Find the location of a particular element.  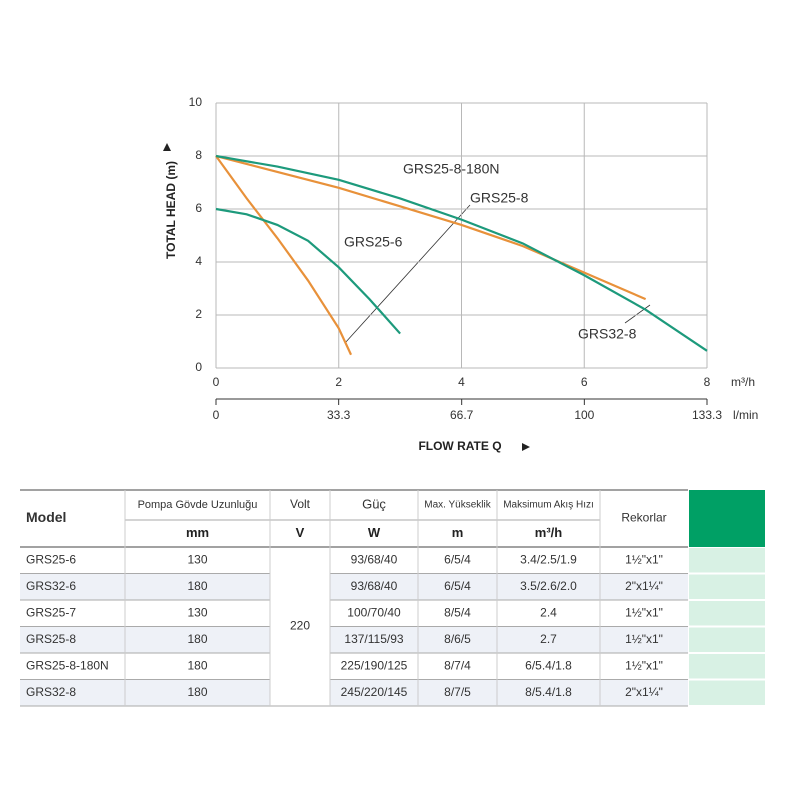

table-header: Maksimum Akış Hızı is located at coordinates (548, 505).